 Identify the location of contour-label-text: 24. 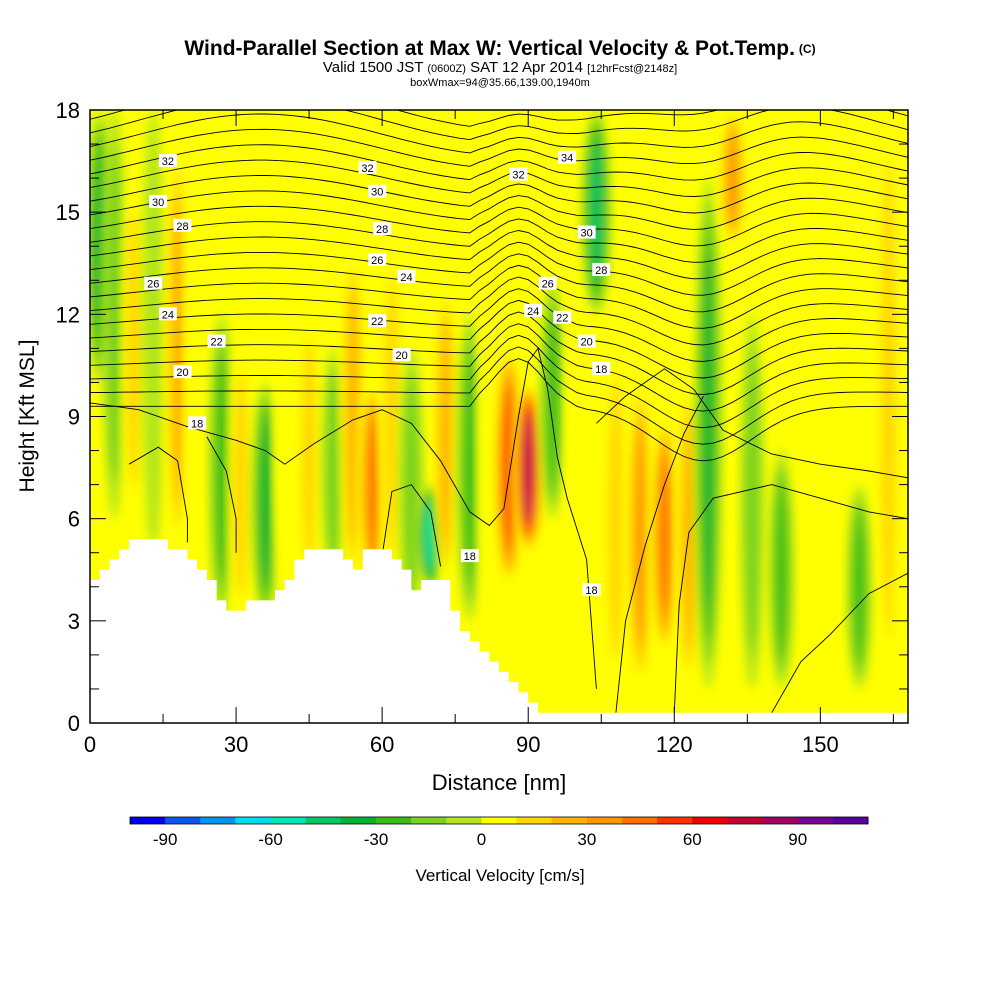
(406, 278).